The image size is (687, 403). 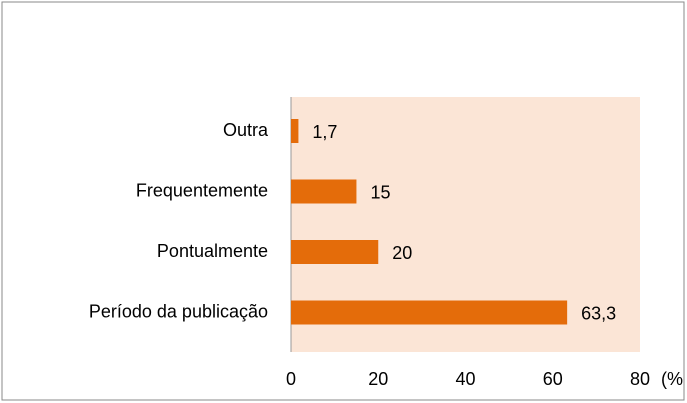 What do you see at coordinates (178, 311) in the screenshot?
I see `y-tick-label: Período da publicação` at bounding box center [178, 311].